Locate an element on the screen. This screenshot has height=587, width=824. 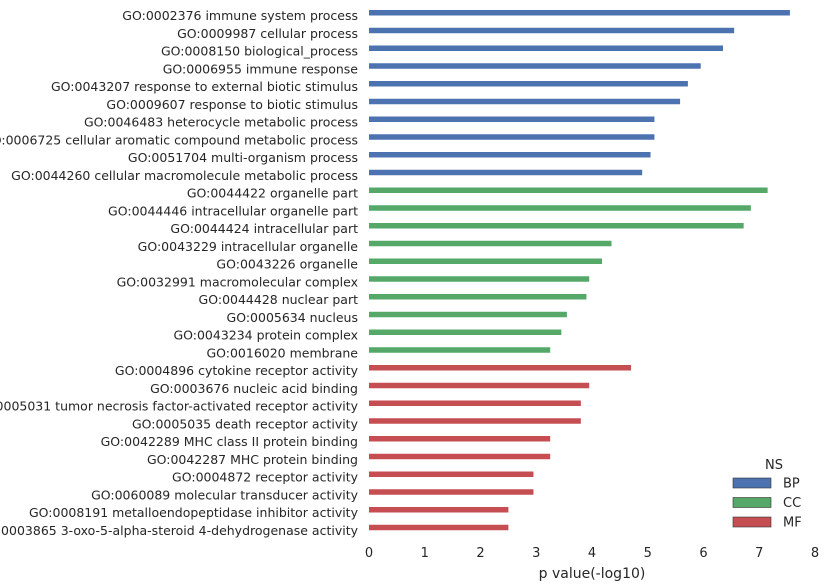
category-label: GO:0032991 macromolecular complex is located at coordinates (237, 281).